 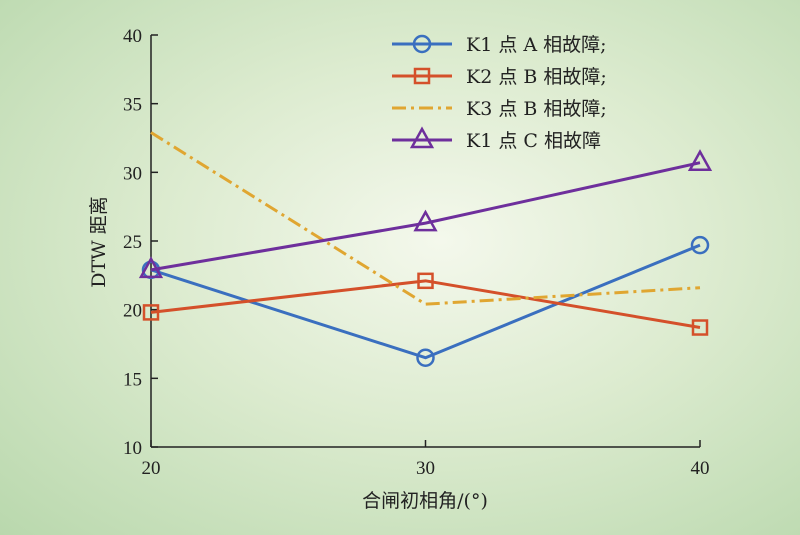 I want to click on x-ticks: 20 30 40, so click(x=426, y=459).